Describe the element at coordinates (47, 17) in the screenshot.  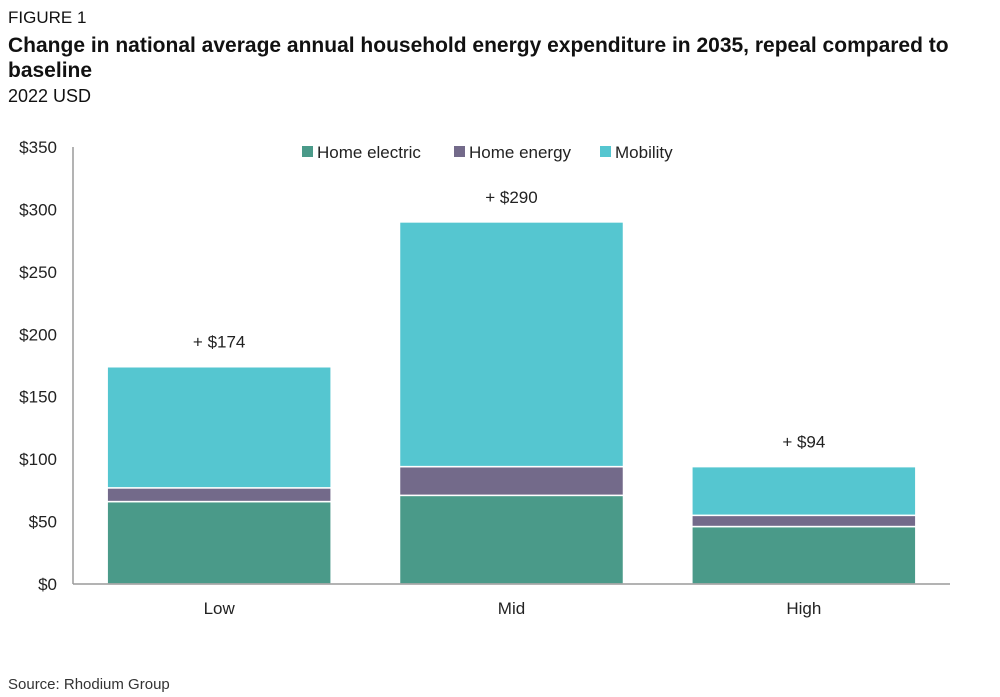
I see `figure-label: FIGURE 1` at that location.